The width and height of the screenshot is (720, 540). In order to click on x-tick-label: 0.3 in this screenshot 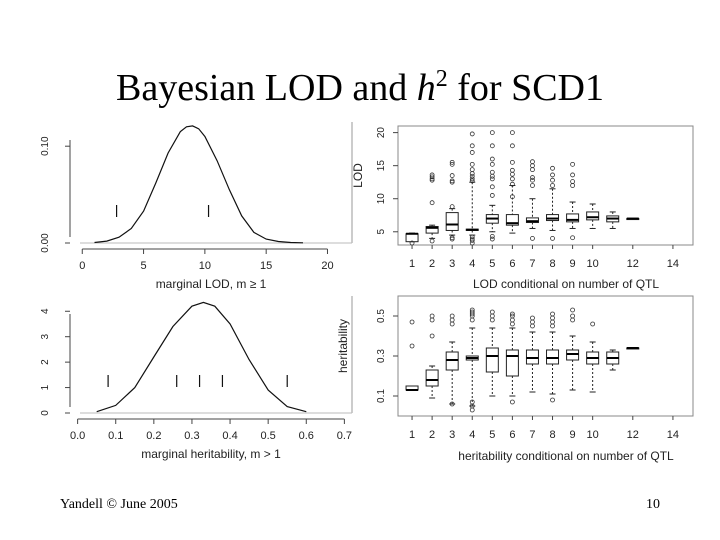, I will do `click(191, 436)`.